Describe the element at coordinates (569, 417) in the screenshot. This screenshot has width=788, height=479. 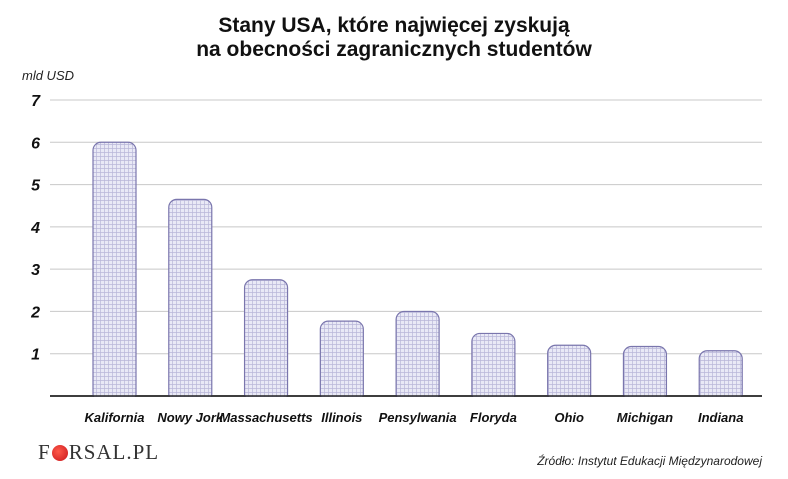
I see `x-tick-label-ohio: Ohio` at that location.